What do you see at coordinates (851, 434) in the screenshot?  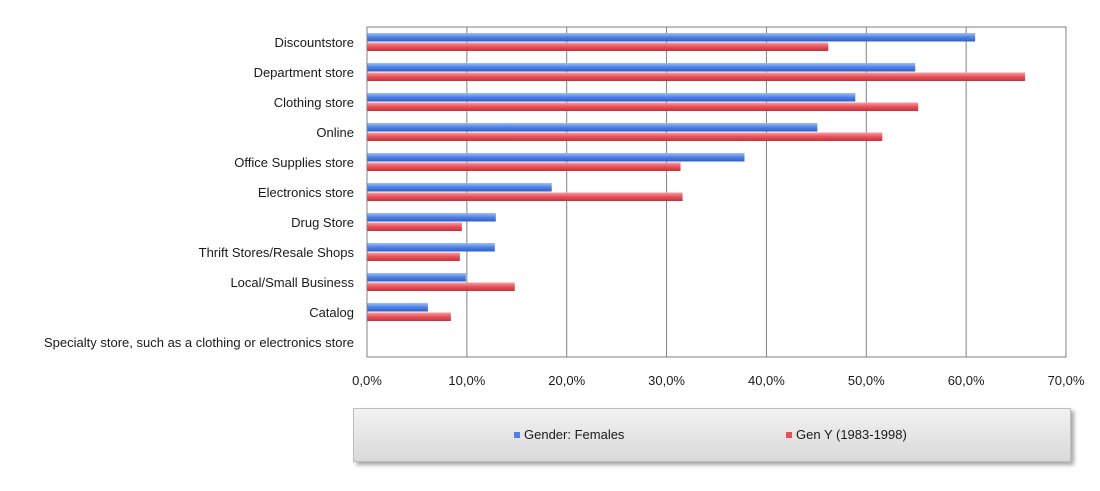 I see `legend-label-series-2: Gen Y (1983-1998)` at bounding box center [851, 434].